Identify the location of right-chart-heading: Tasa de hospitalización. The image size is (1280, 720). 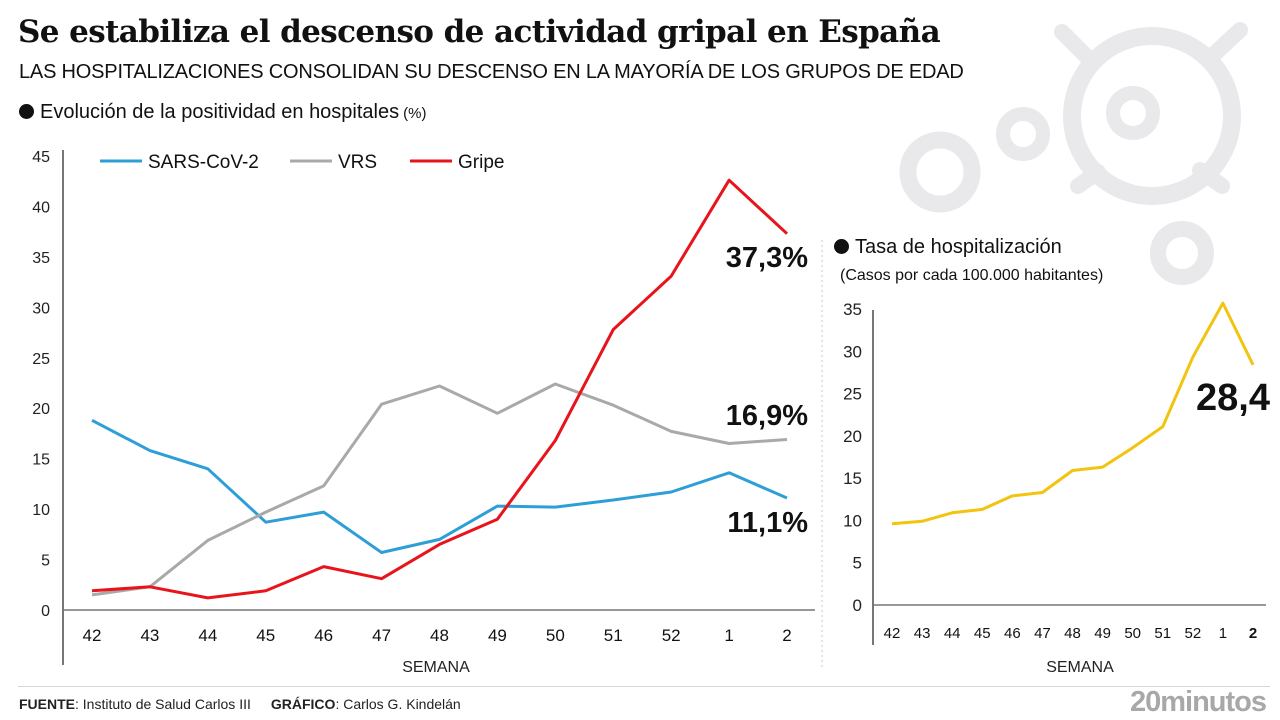
(948, 247).